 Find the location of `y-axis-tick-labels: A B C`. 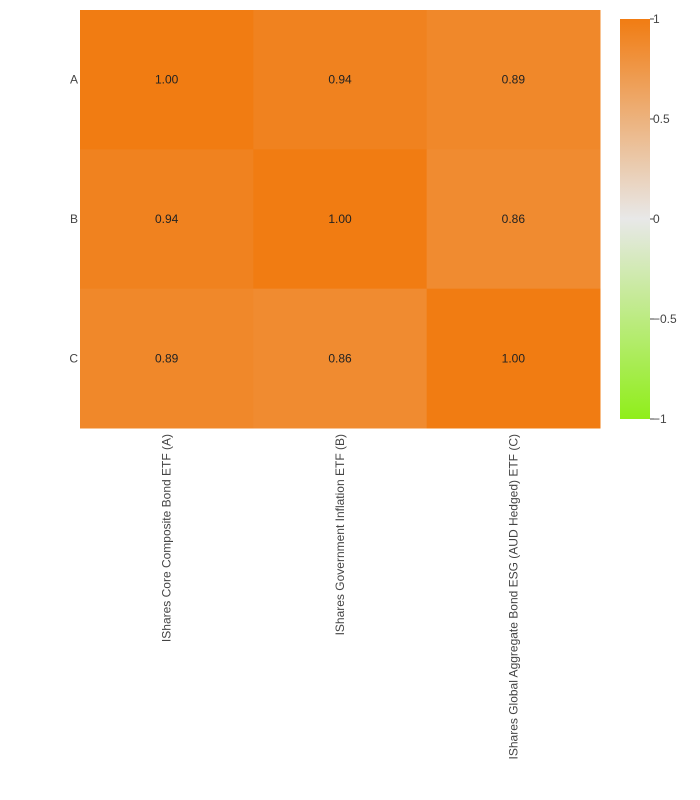

y-axis-tick-labels: A B C is located at coordinates (73, 219).